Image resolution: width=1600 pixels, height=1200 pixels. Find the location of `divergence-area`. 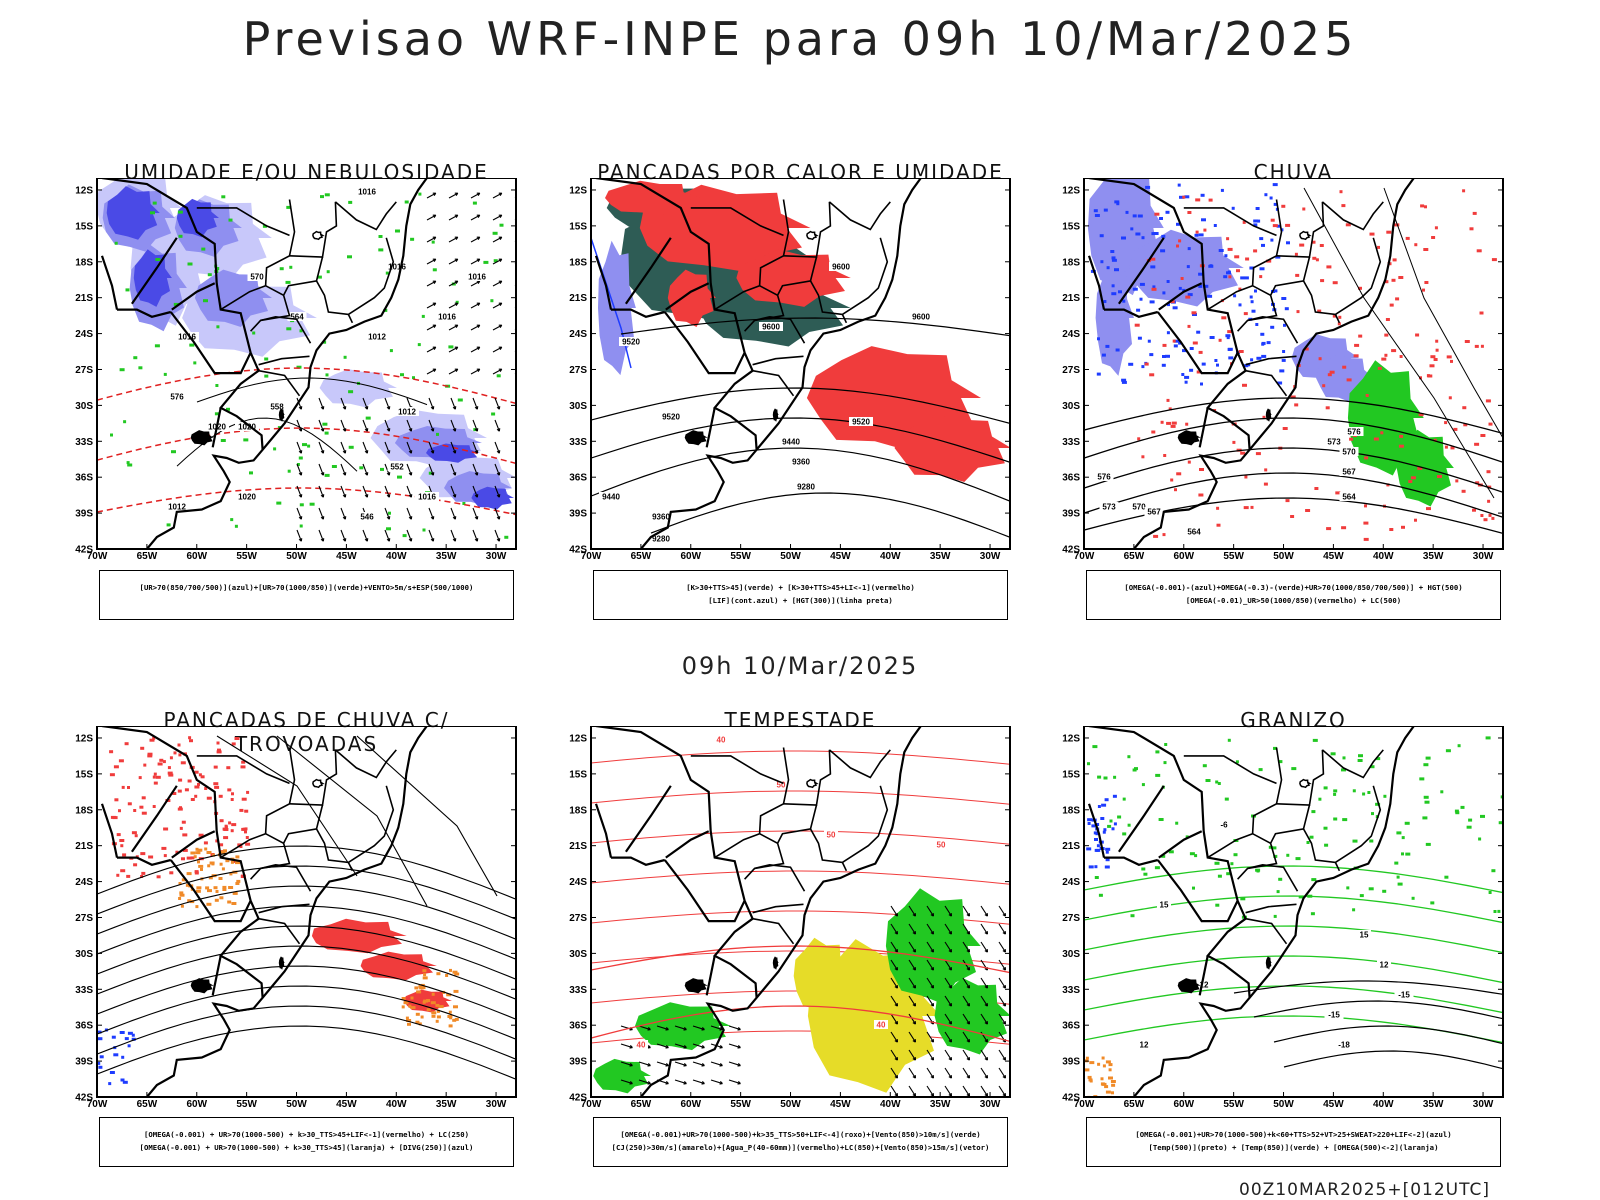

divergence-area is located at coordinates (112, 1072).